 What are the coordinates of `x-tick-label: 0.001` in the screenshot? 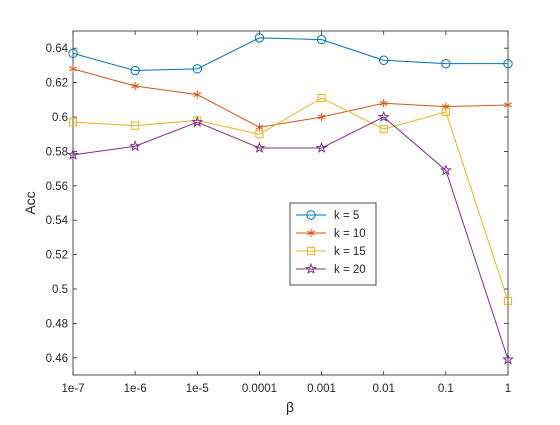 It's located at (321, 389).